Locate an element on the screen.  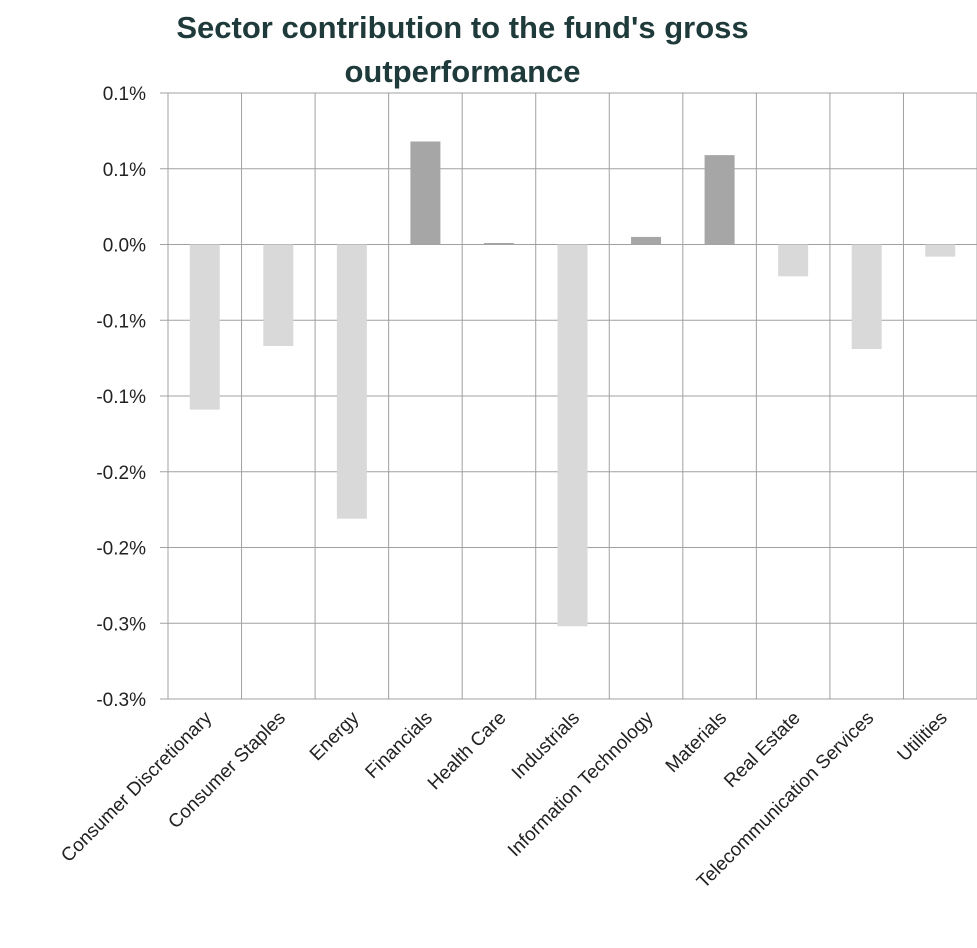
bar-consumer-discretionary is located at coordinates (204, 327).